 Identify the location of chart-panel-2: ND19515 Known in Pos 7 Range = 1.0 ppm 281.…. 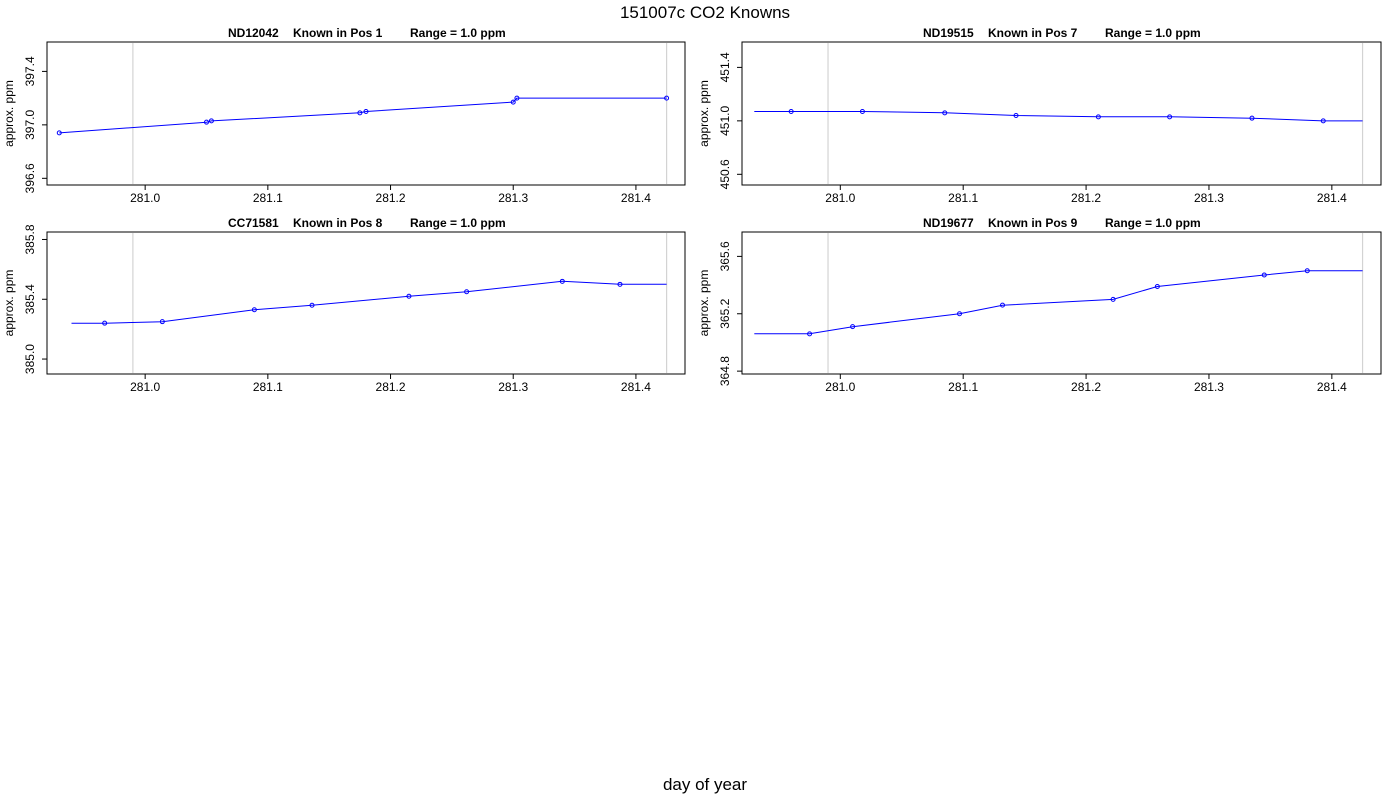
(1039, 115).